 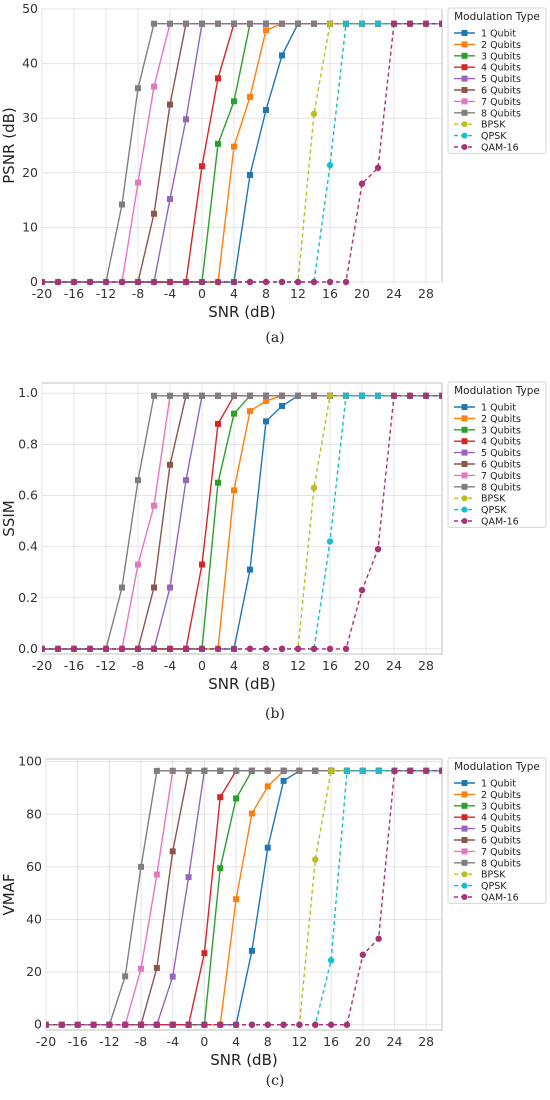 What do you see at coordinates (30, 226) in the screenshot?
I see `y-tick-label: 10` at bounding box center [30, 226].